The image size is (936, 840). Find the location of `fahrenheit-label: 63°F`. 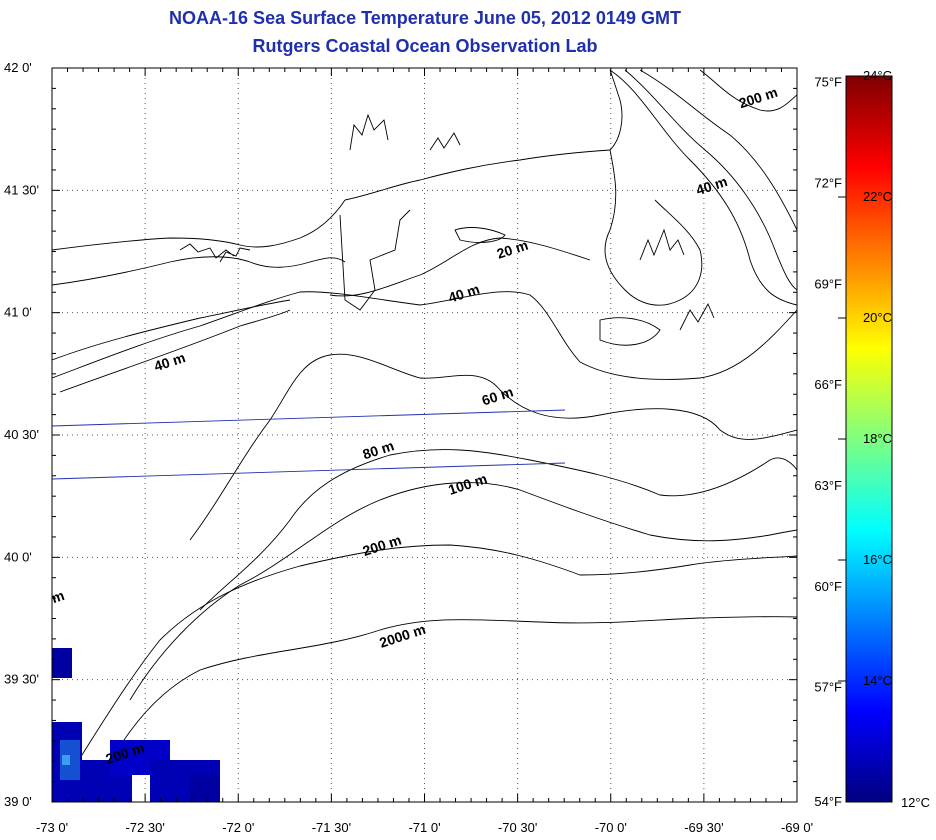

fahrenheit-label: 63°F is located at coordinates (828, 485).